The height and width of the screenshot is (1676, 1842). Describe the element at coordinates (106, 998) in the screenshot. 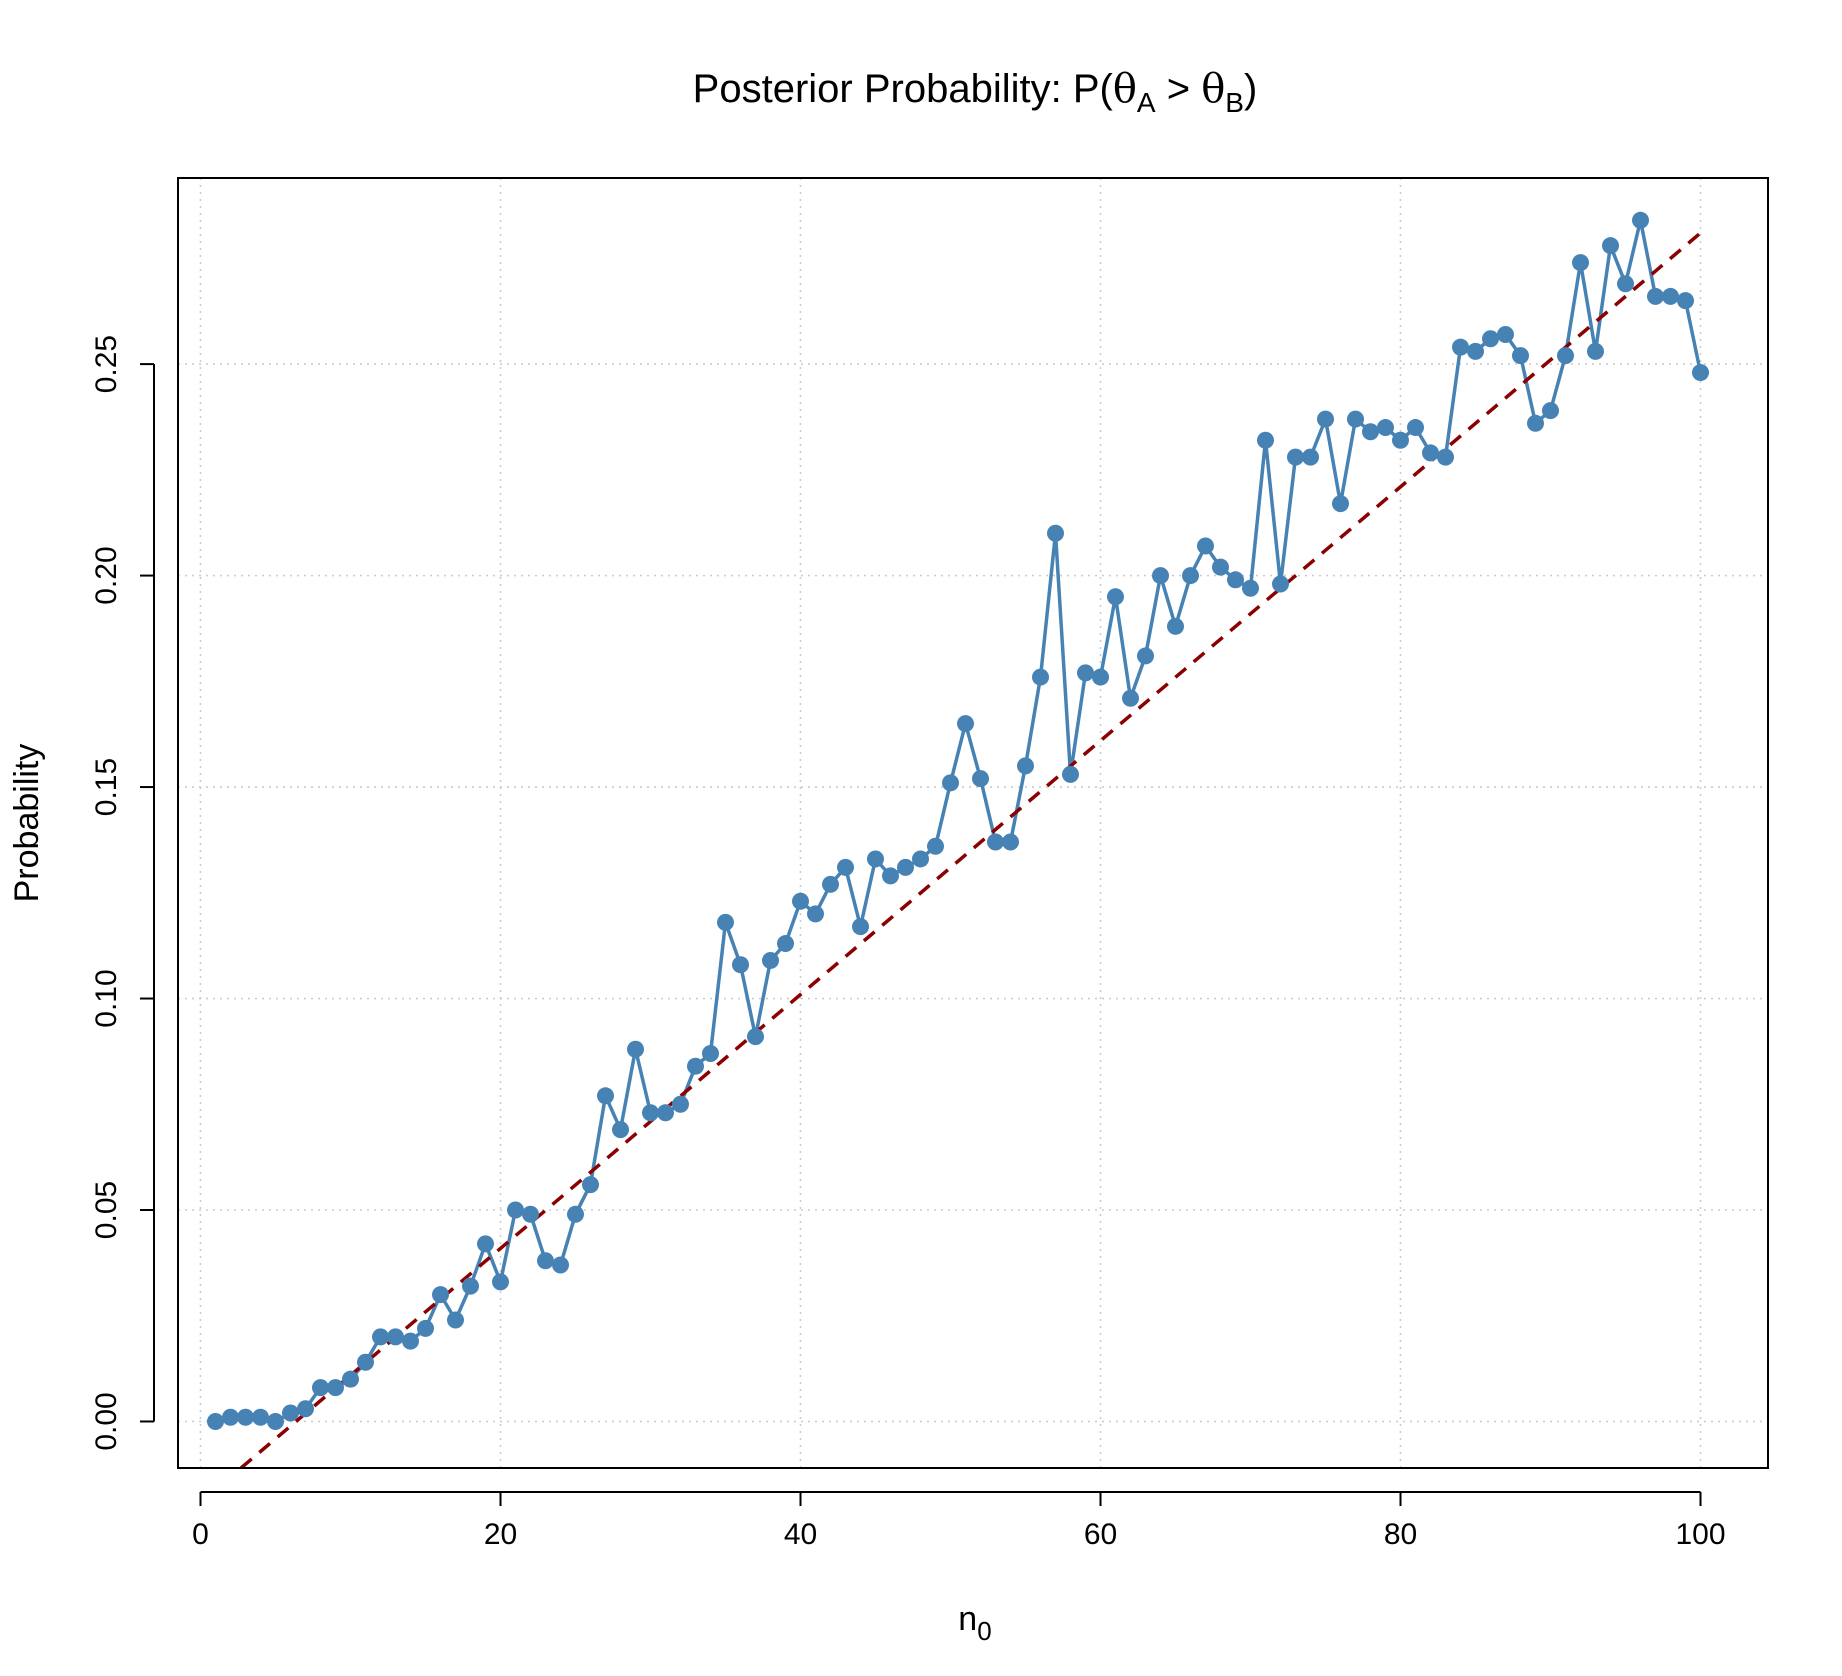

I see `y-tick-label-2: 0.10` at that location.